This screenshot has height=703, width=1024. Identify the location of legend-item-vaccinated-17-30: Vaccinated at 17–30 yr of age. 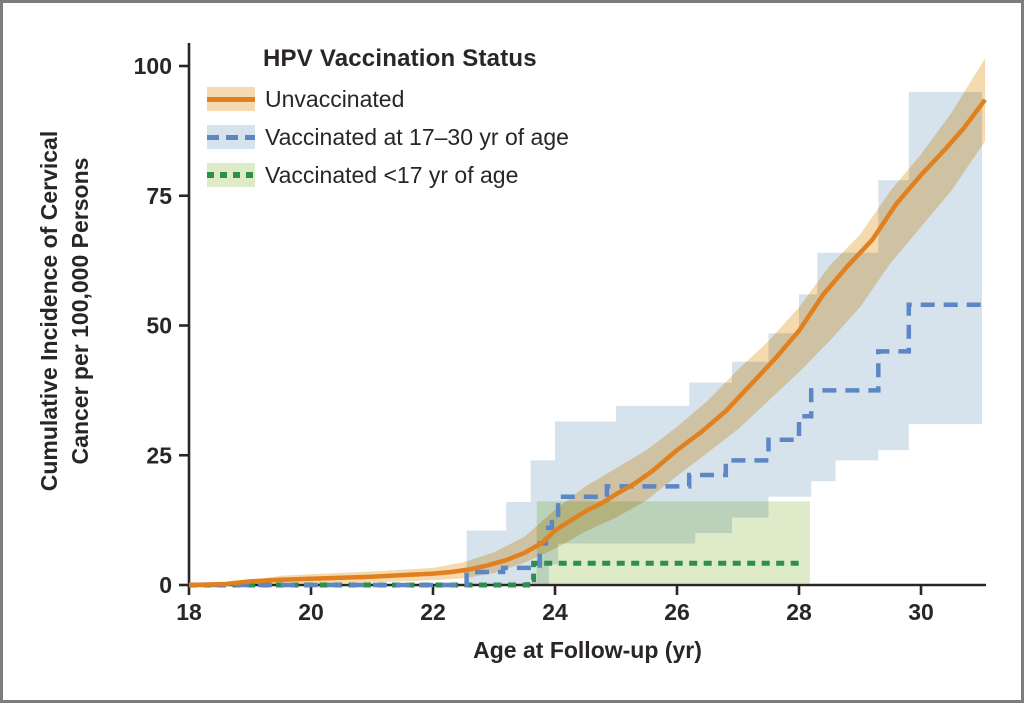
(388, 137).